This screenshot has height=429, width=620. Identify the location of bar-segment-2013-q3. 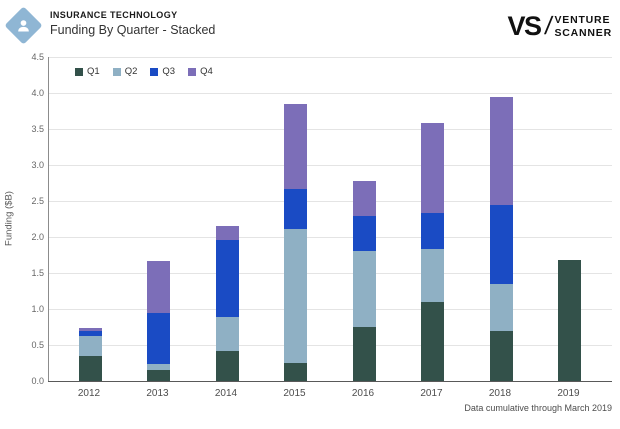
(158, 339).